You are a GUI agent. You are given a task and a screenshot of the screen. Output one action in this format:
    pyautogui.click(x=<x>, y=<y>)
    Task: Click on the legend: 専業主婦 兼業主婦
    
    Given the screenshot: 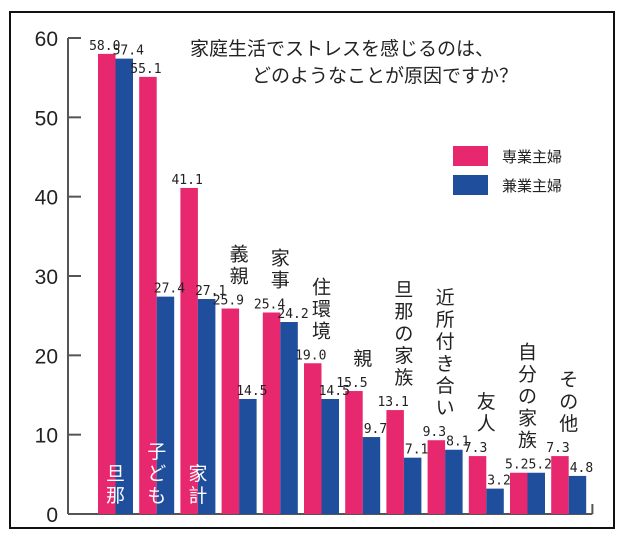 What is the action you would take?
    pyautogui.click(x=507, y=170)
    